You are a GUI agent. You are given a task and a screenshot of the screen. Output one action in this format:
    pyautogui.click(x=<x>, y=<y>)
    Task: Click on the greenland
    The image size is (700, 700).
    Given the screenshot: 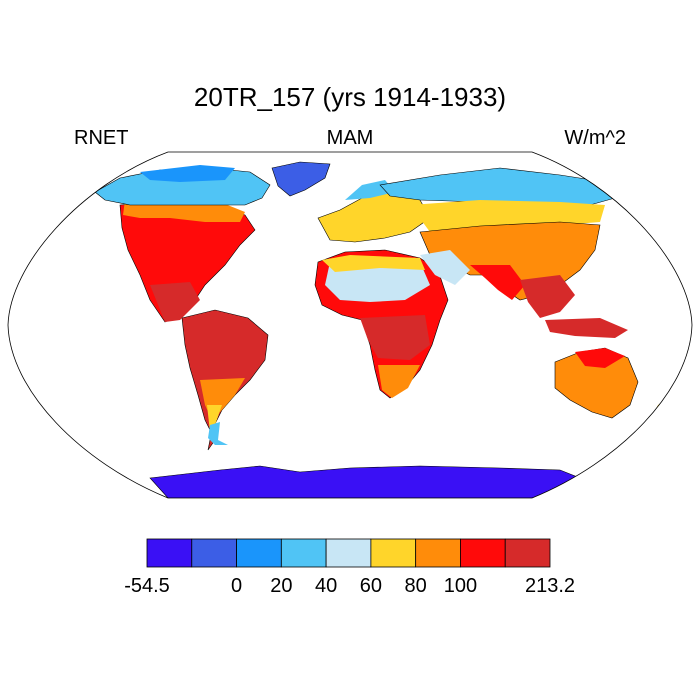 What is the action you would take?
    pyautogui.click(x=301, y=179)
    